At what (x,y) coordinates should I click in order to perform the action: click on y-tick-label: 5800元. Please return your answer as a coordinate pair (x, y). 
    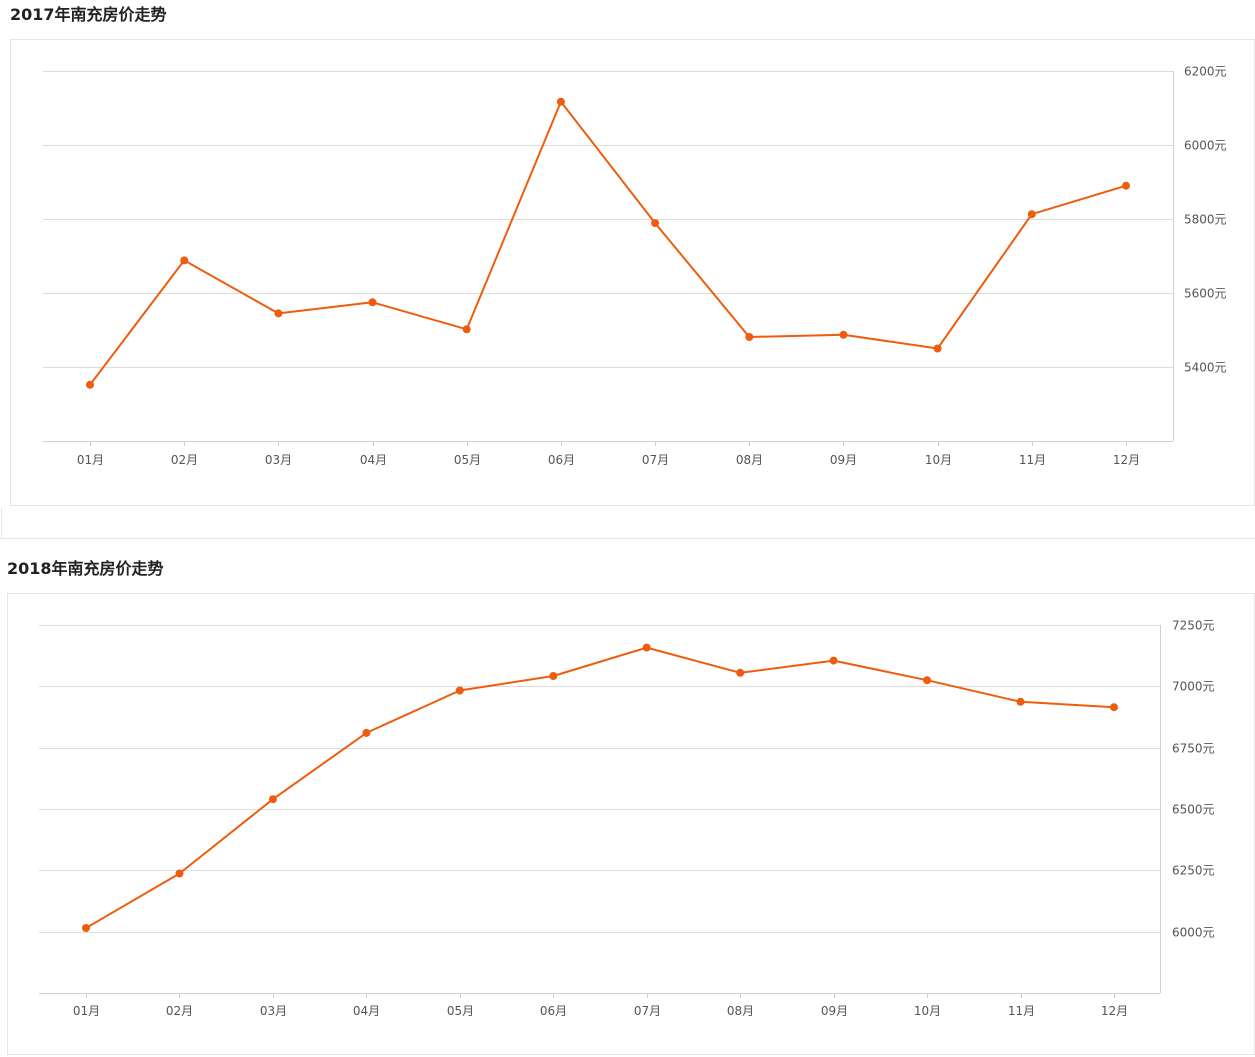
    Looking at the image, I should click on (1205, 220).